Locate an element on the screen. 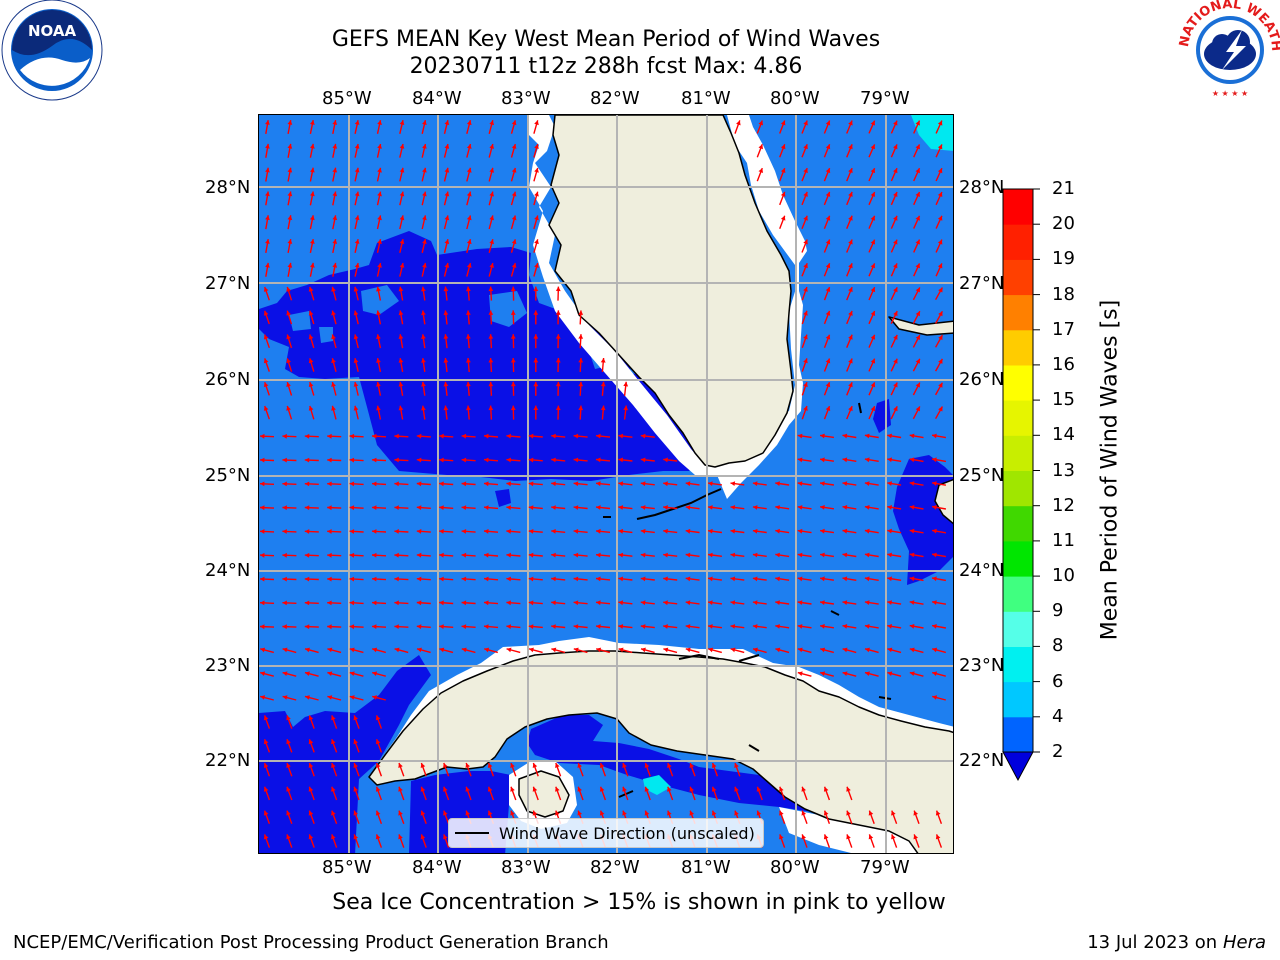  lon-label-bottom: 84°W is located at coordinates (437, 867).